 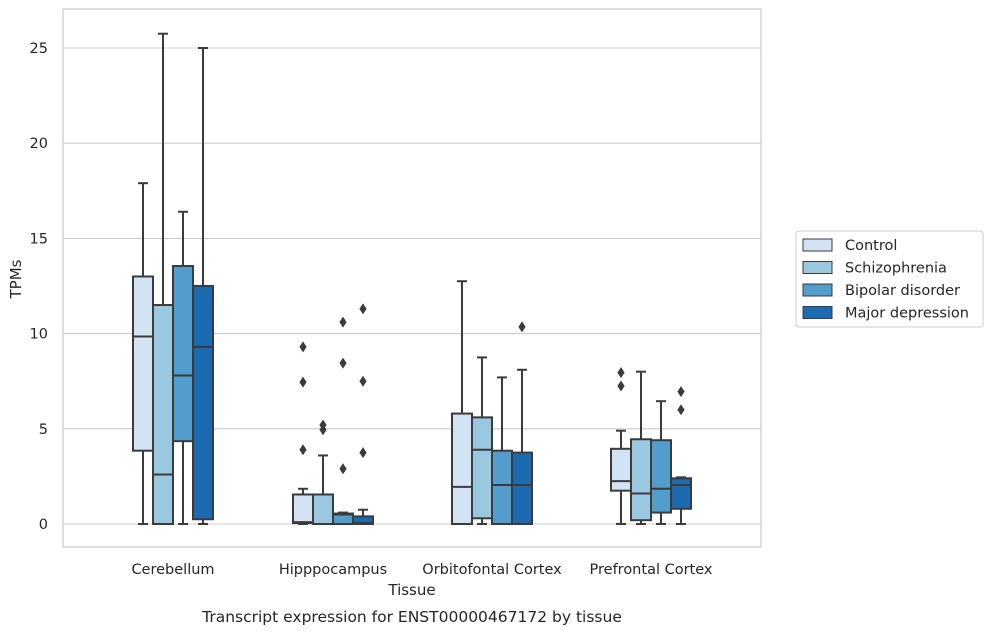 I want to click on y-tick-label: 25, so click(x=39, y=49).